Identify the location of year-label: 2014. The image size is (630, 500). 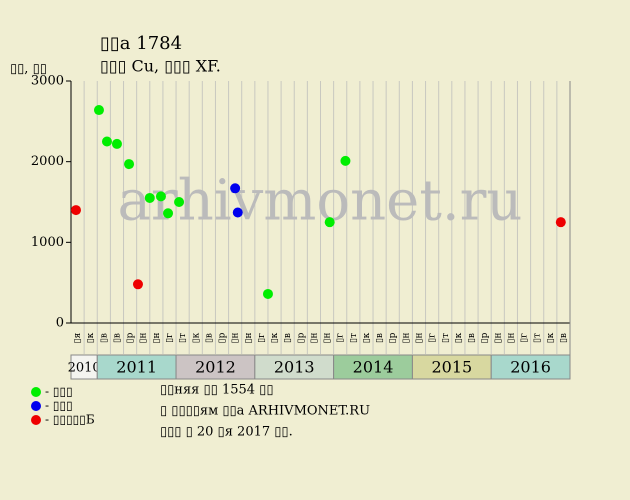
(373, 367).